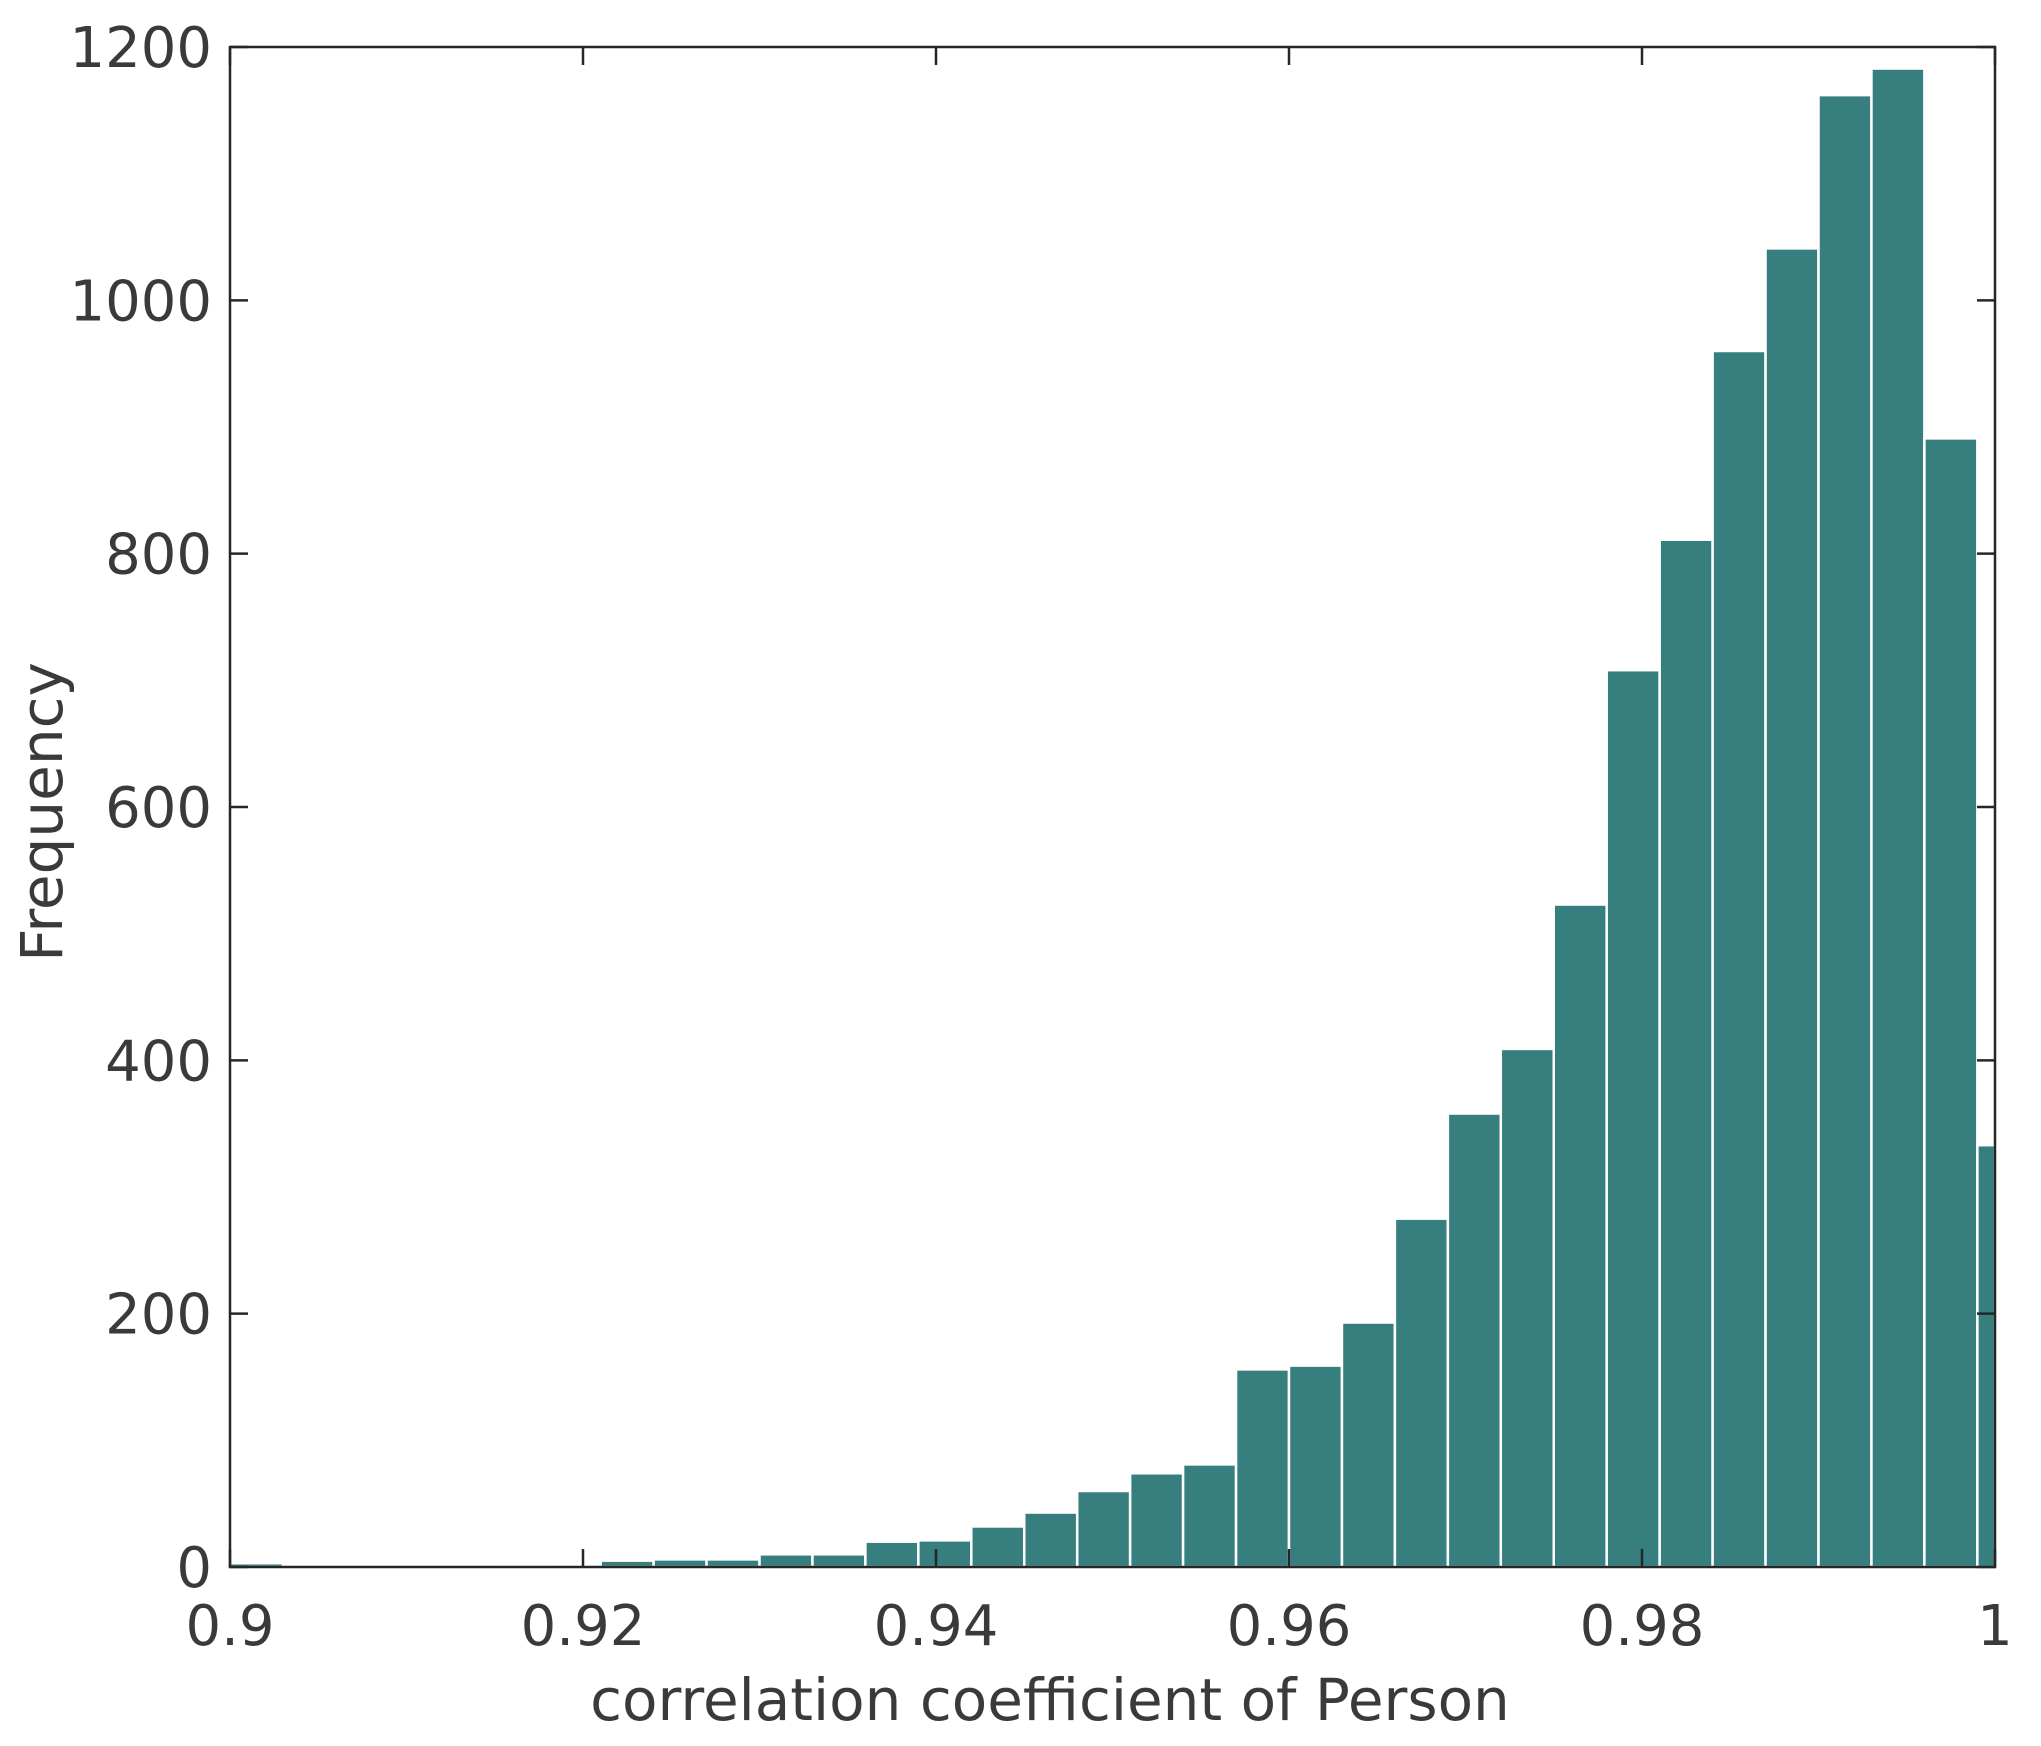 This screenshot has height=1746, width=2041. What do you see at coordinates (194, 1568) in the screenshot?
I see `y-tick-label: 0` at bounding box center [194, 1568].